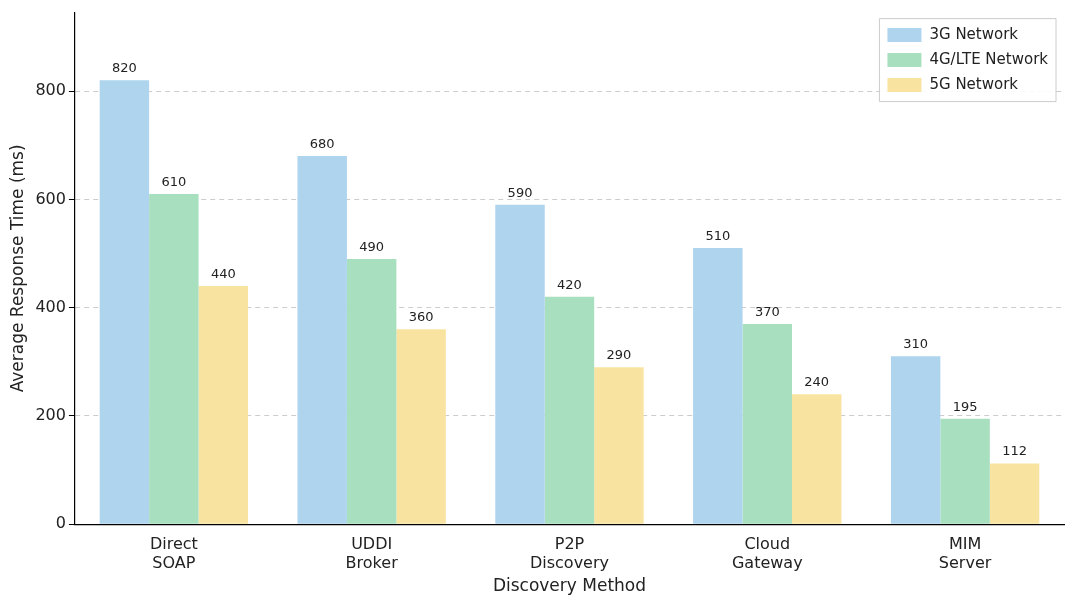 This screenshot has width=1068, height=603. What do you see at coordinates (569, 284) in the screenshot?
I see `data-label: 420` at bounding box center [569, 284].